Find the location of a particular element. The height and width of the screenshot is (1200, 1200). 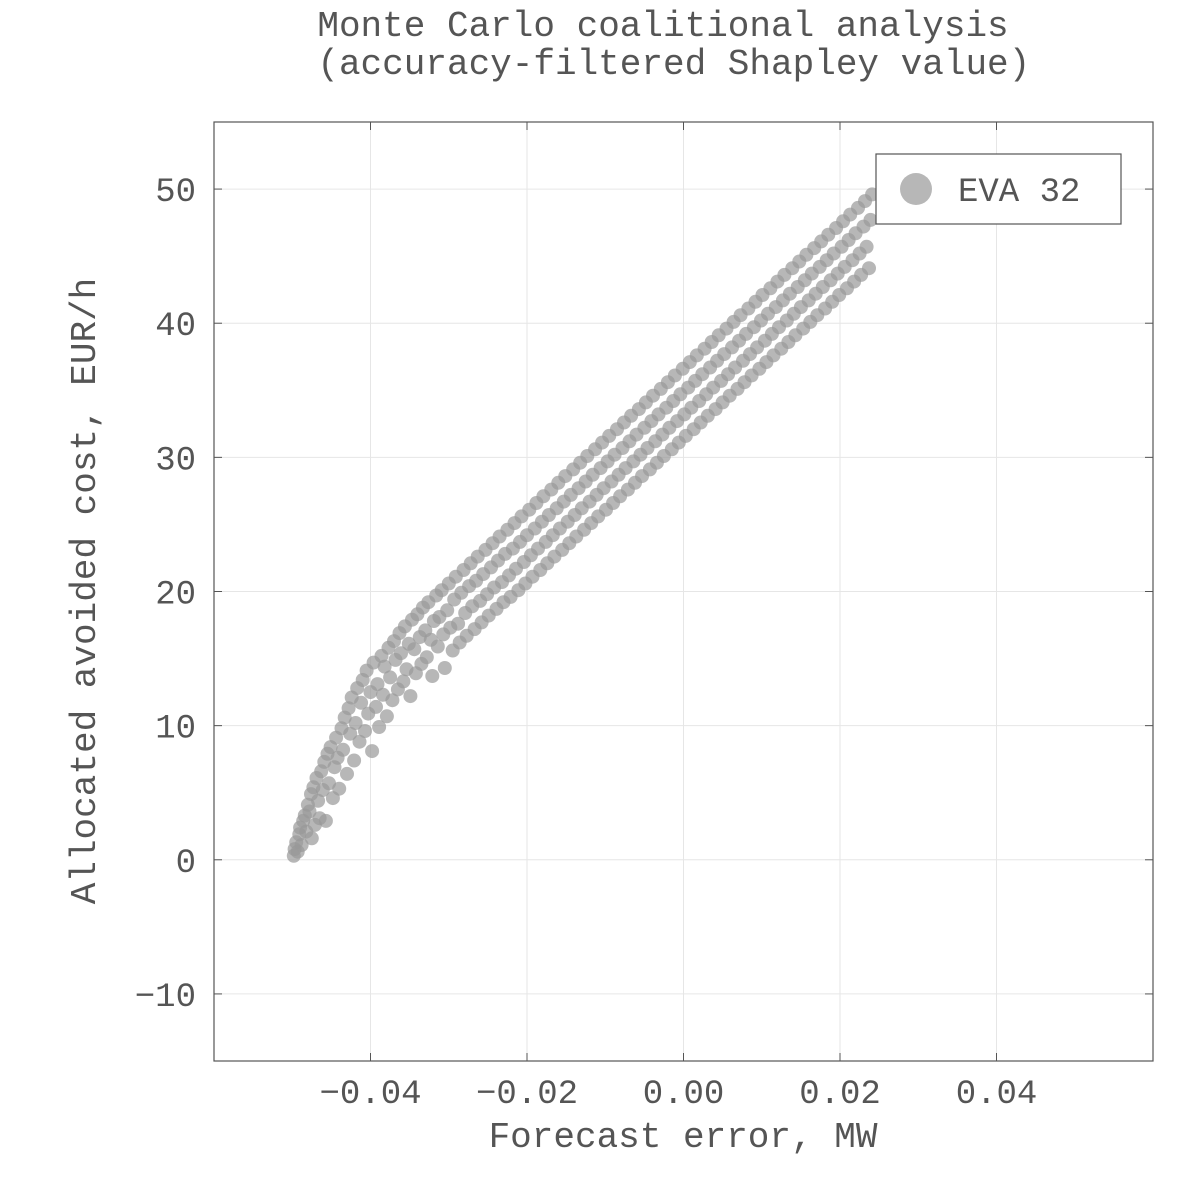

chart-title-line-1: Monte Carlo coalitional analysis is located at coordinates (662, 26).